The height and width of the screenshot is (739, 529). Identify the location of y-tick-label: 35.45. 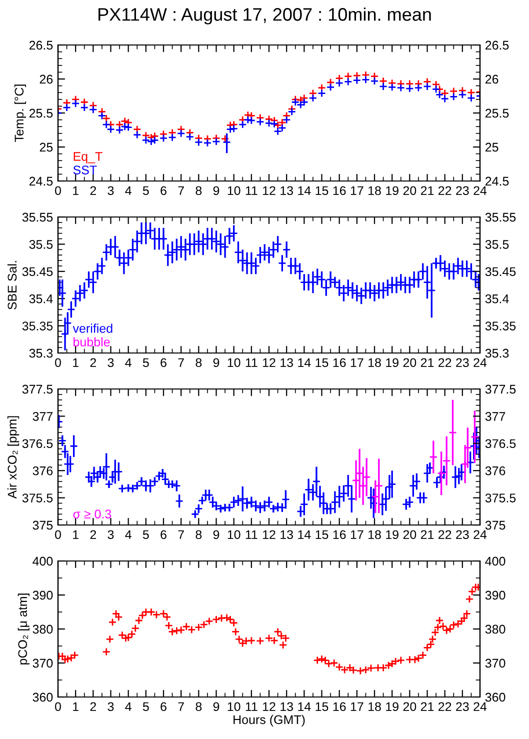
(37, 271).